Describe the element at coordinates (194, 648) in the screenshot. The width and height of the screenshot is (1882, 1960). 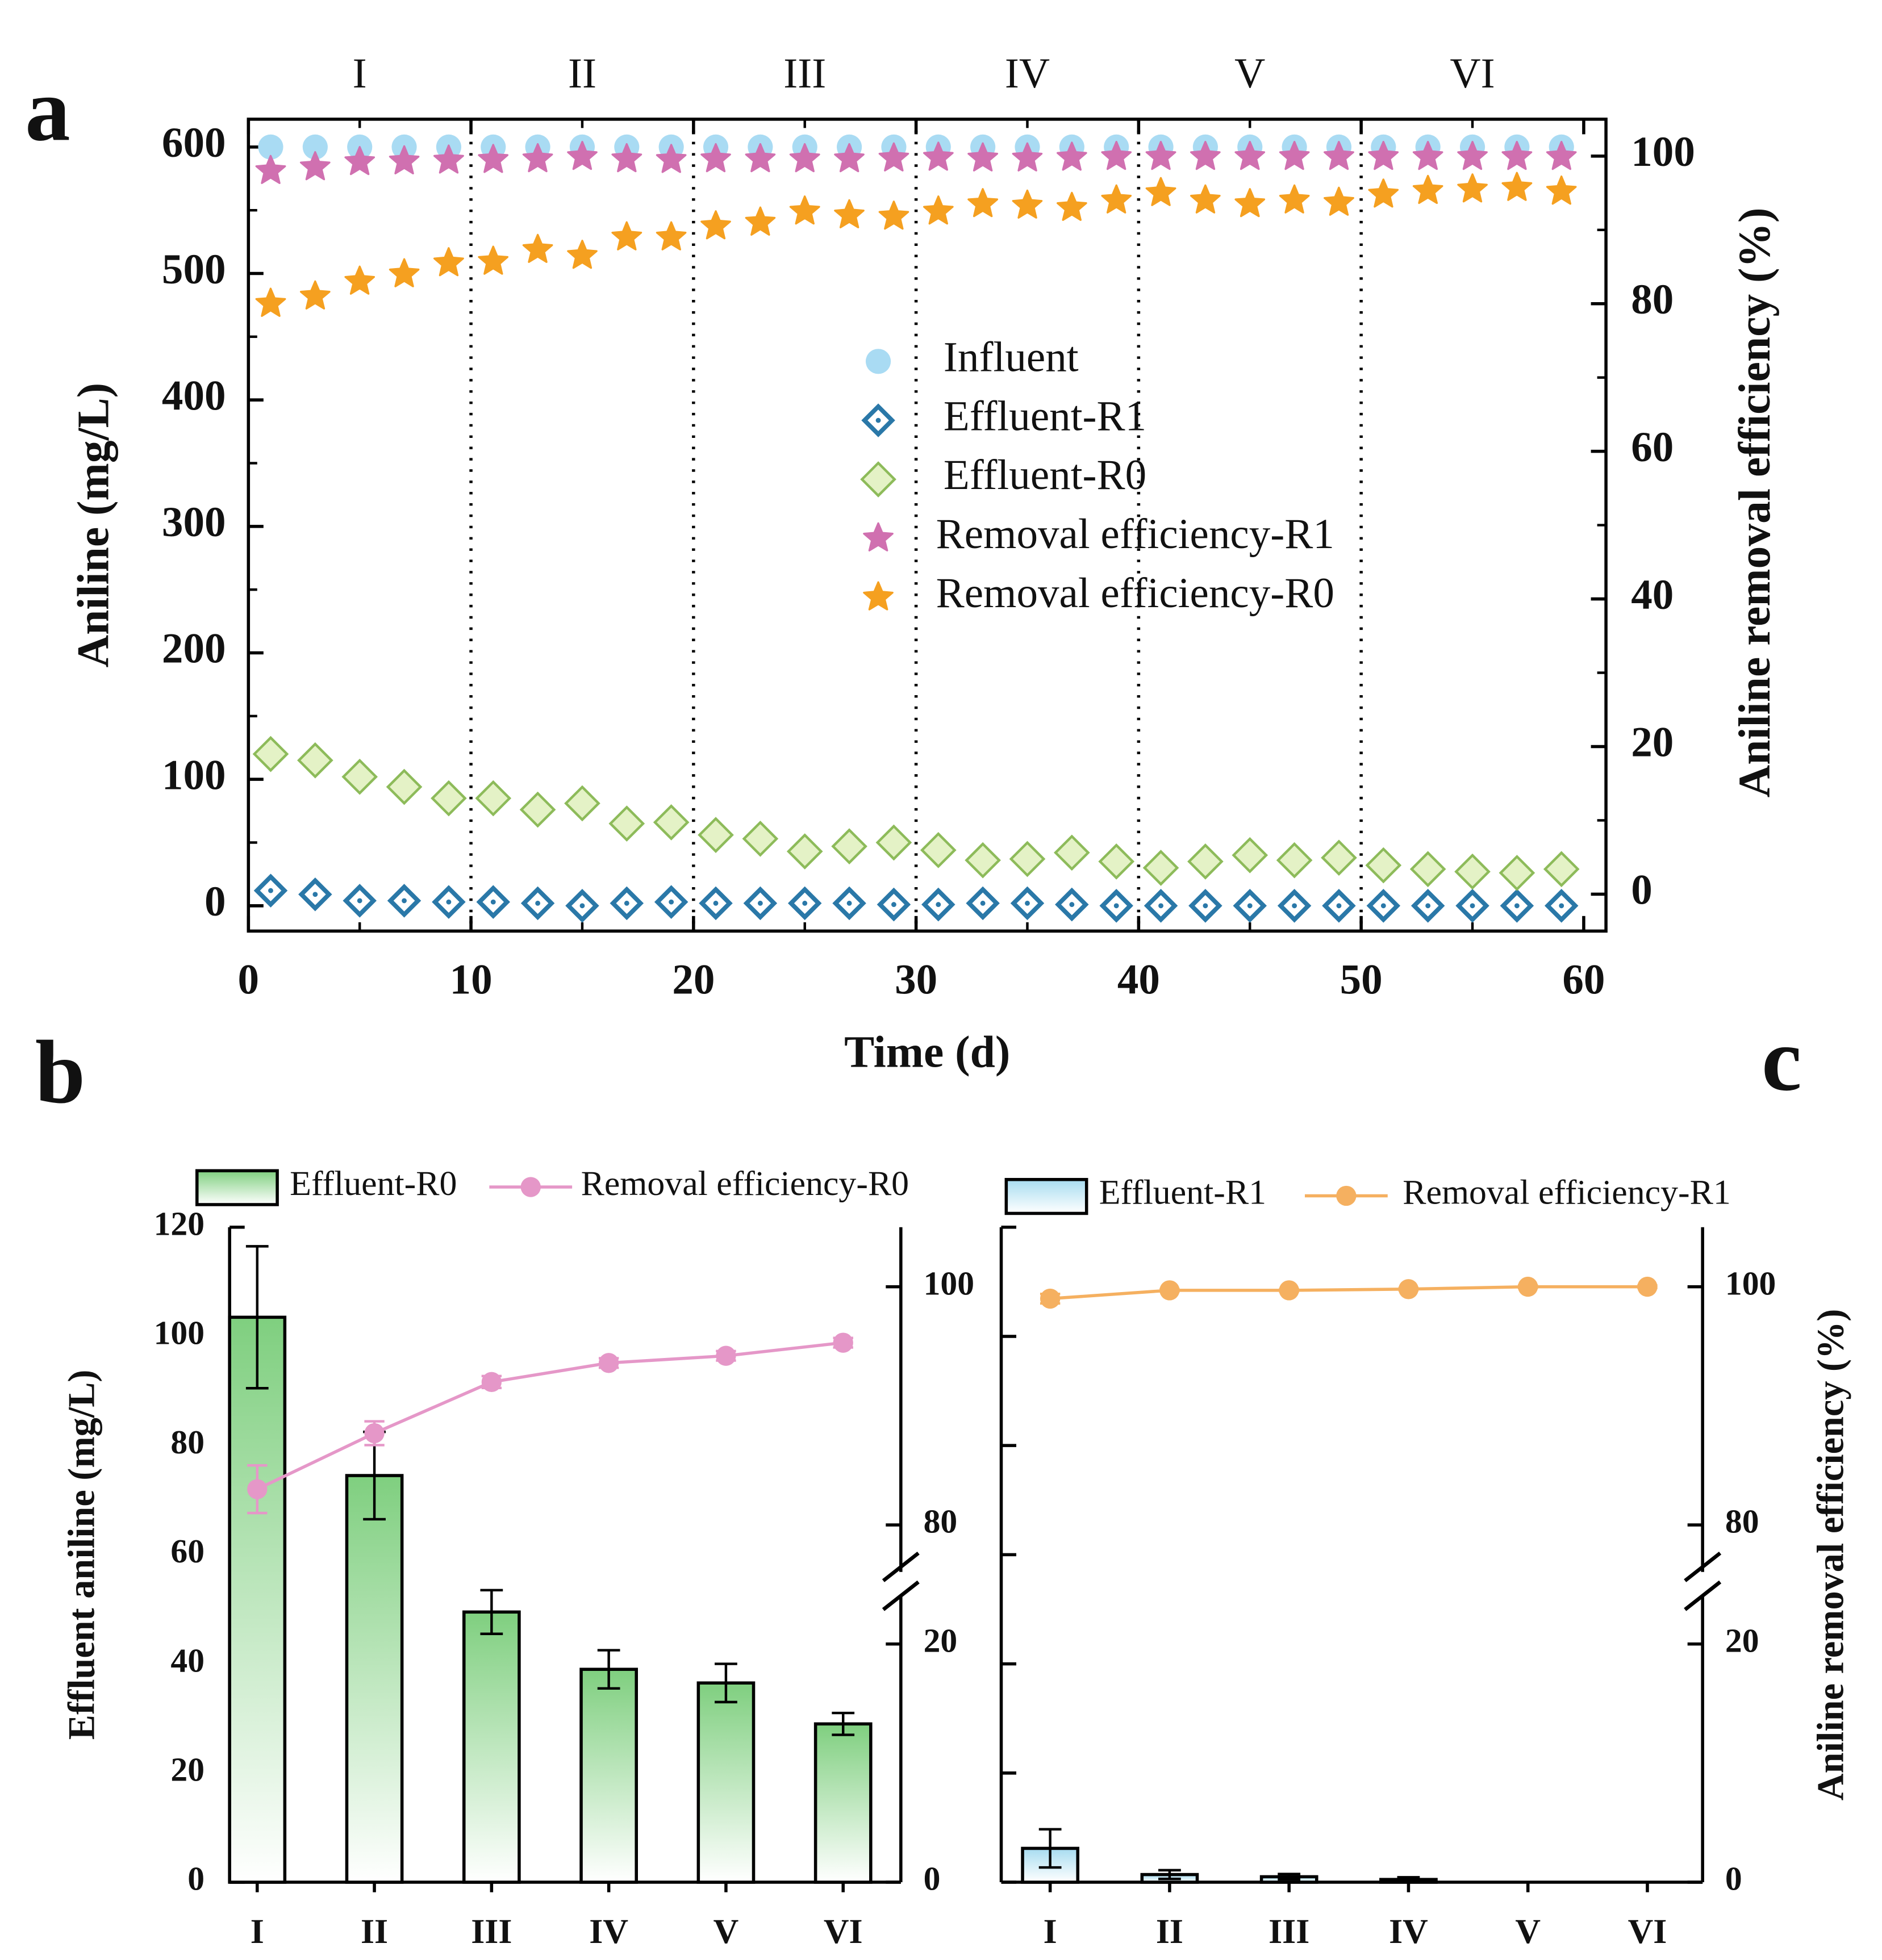
I see `y-tick-label: 200` at that location.